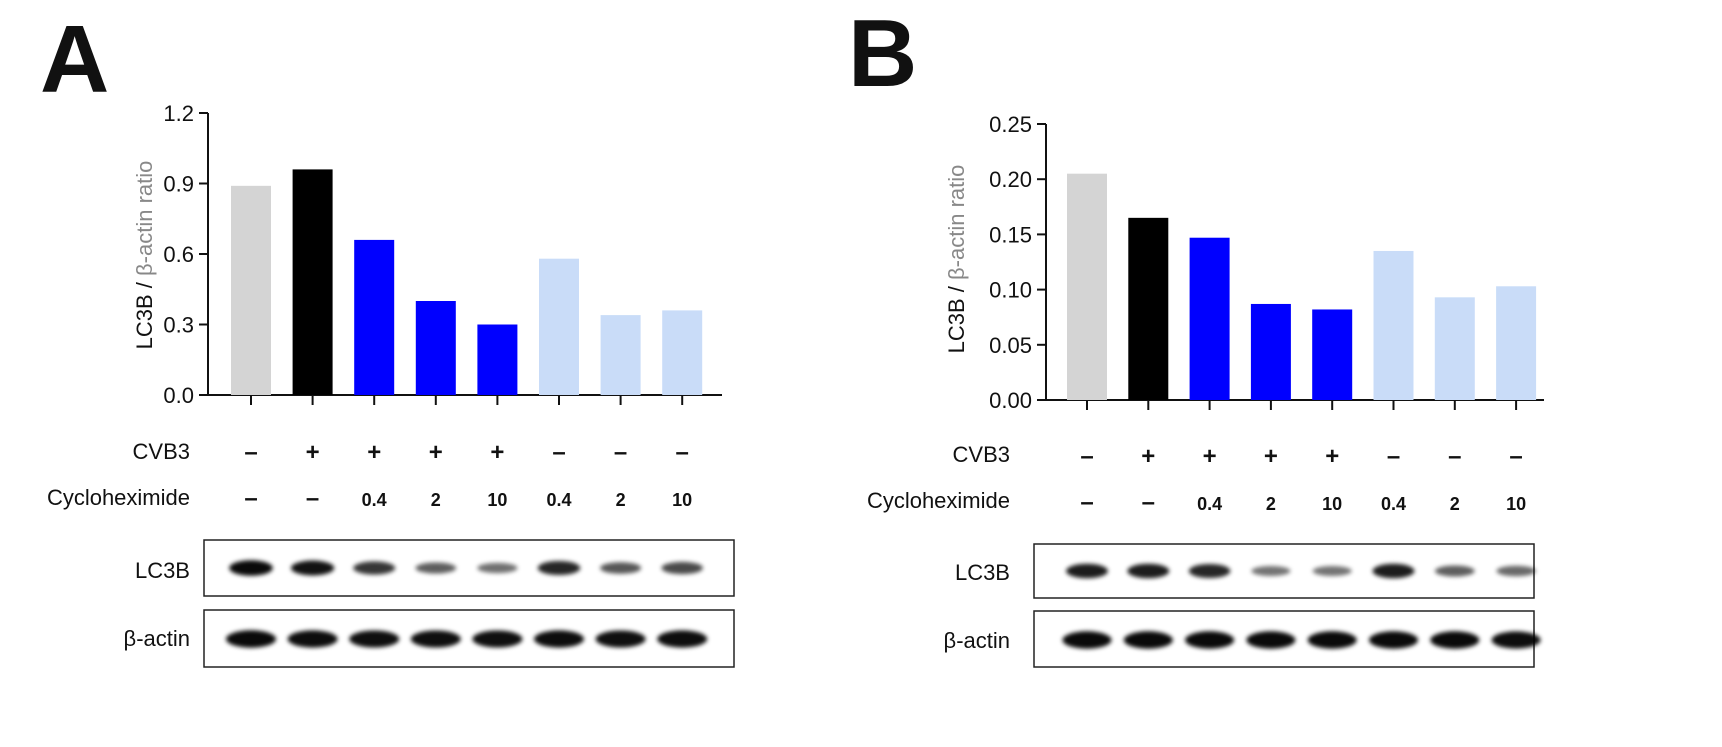  I want to click on actin-blot-box, so click(469, 638).